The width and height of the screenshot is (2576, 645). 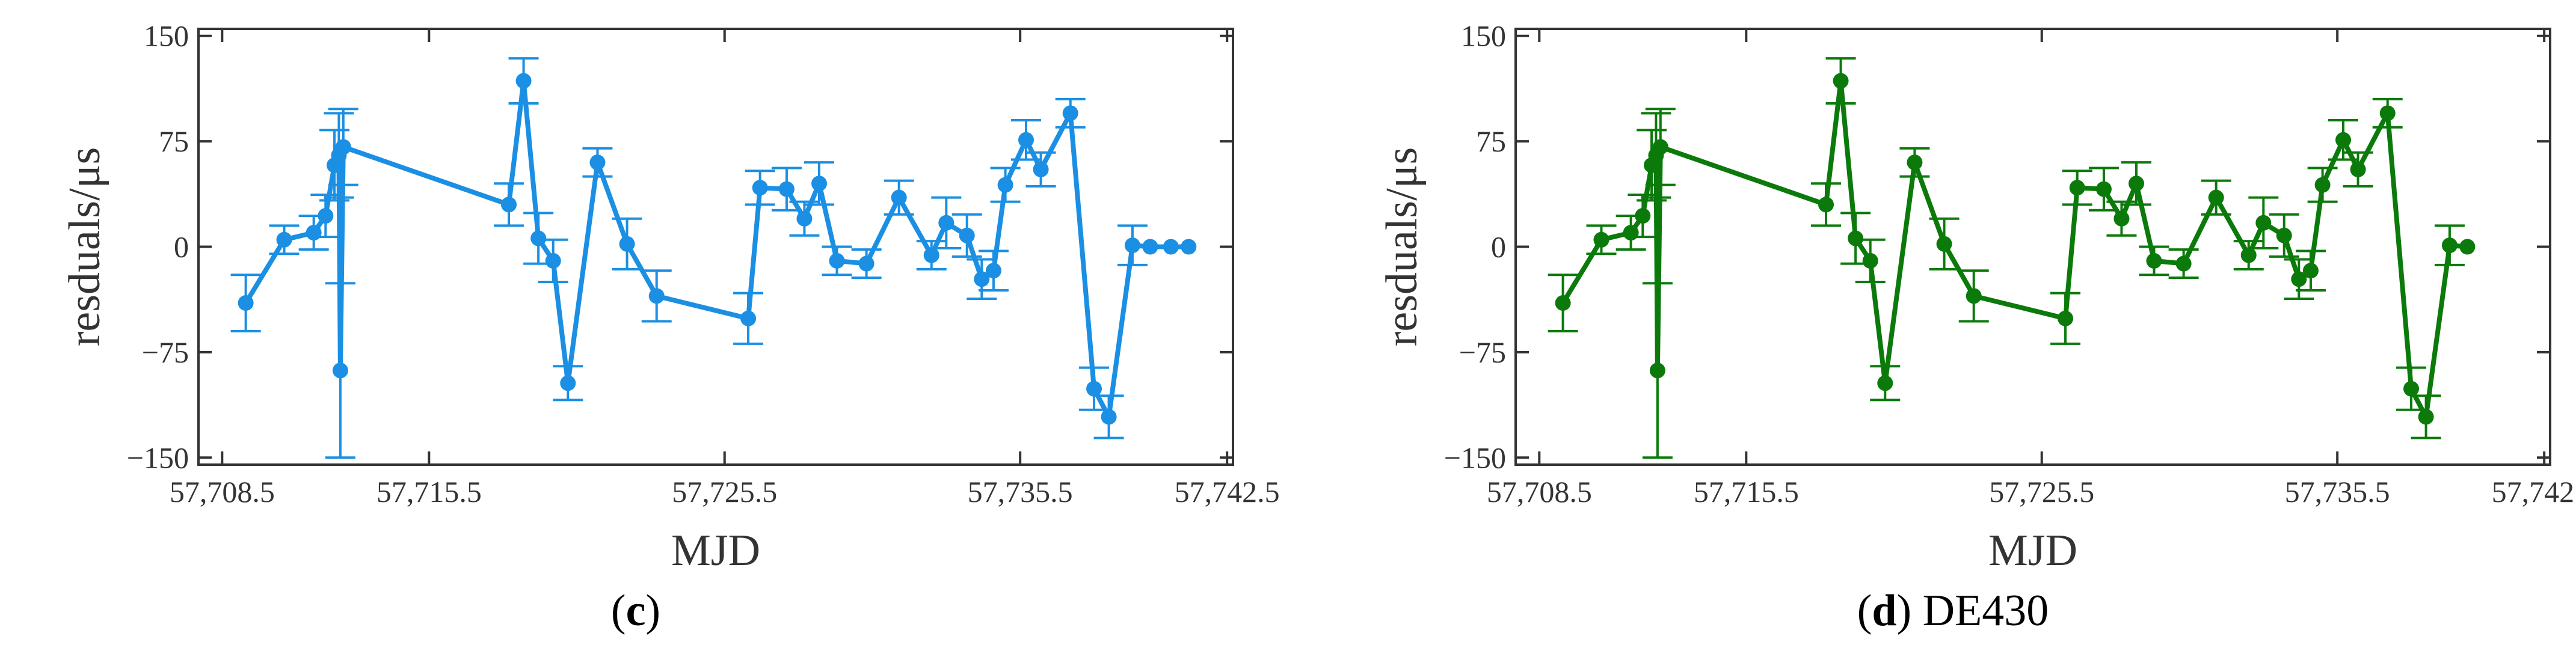 What do you see at coordinates (618, 610) in the screenshot?
I see `caption-paren-open: (` at bounding box center [618, 610].